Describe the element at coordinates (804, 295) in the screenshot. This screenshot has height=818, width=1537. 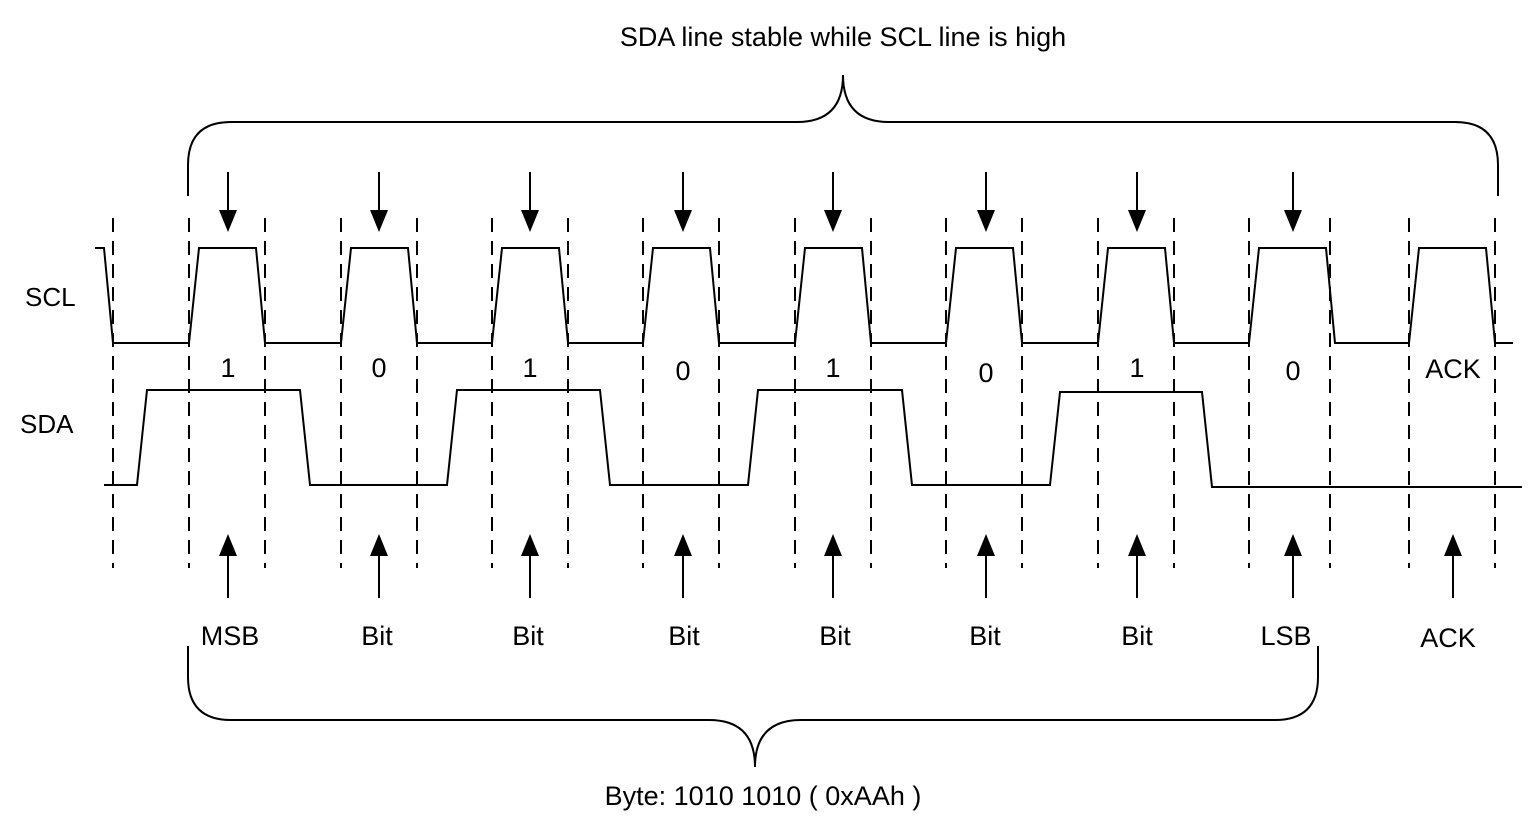
I see `scl-waveform` at that location.